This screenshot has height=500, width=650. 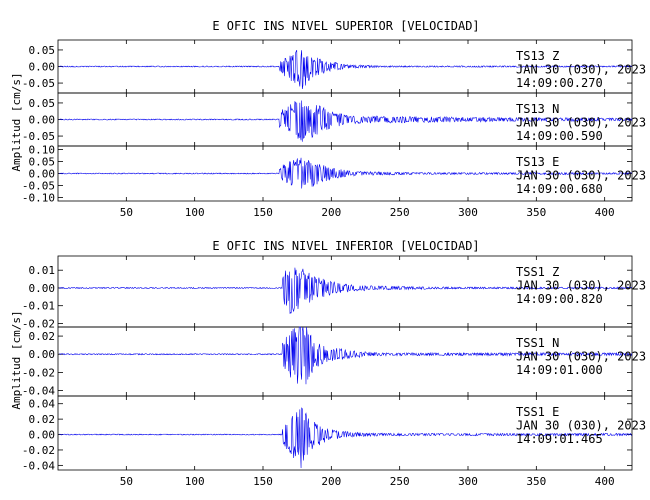 I want to click on lower-chart-title: E OFIC INS NIVEL INFERIOR [VELOCIDAD], so click(x=345, y=246).